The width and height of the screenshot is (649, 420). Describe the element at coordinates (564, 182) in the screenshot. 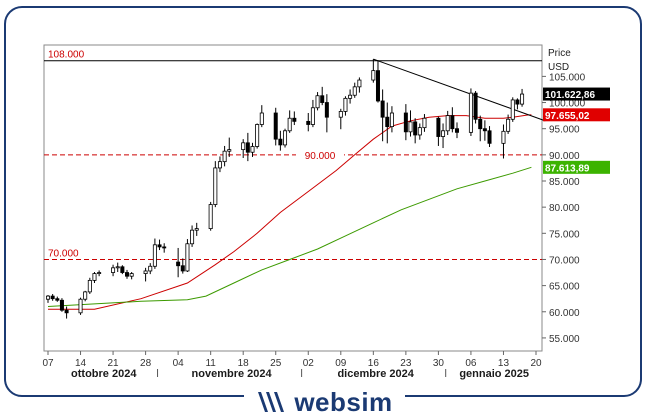

I see `y-tick-label: 85.000` at that location.